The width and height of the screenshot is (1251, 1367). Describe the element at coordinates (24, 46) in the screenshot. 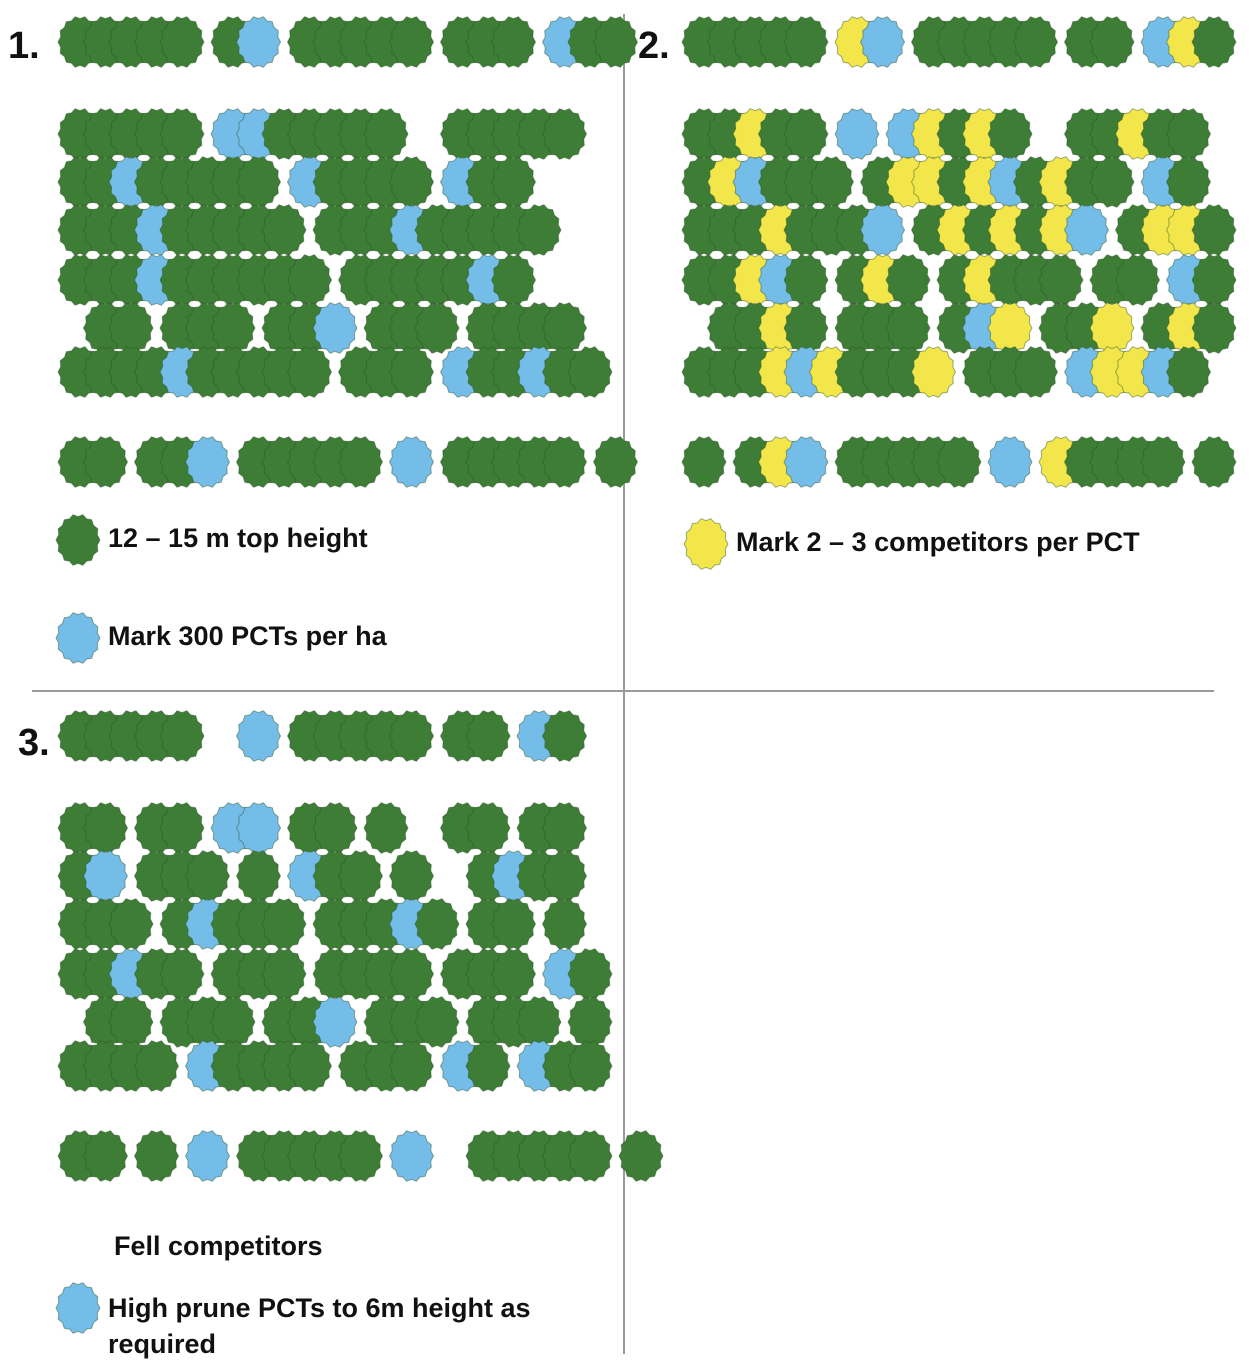

I see `panel-1-number: 1.` at that location.